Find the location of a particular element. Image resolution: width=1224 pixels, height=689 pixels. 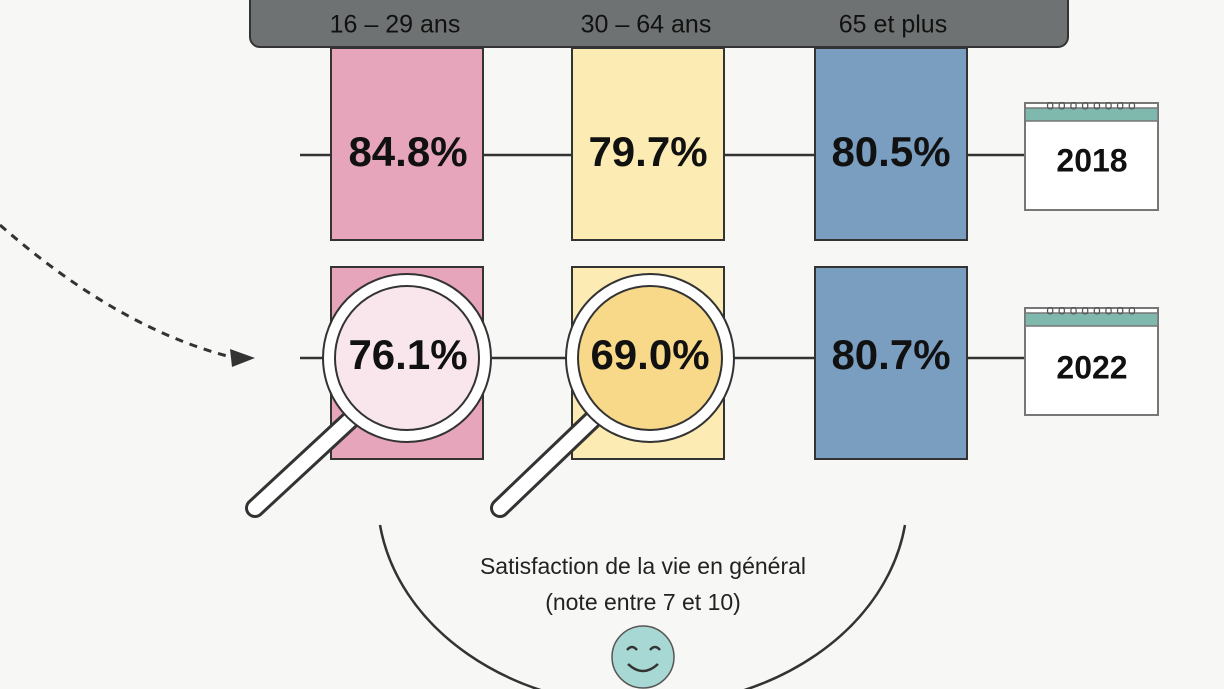

year-label: 2022 is located at coordinates (1091, 367).